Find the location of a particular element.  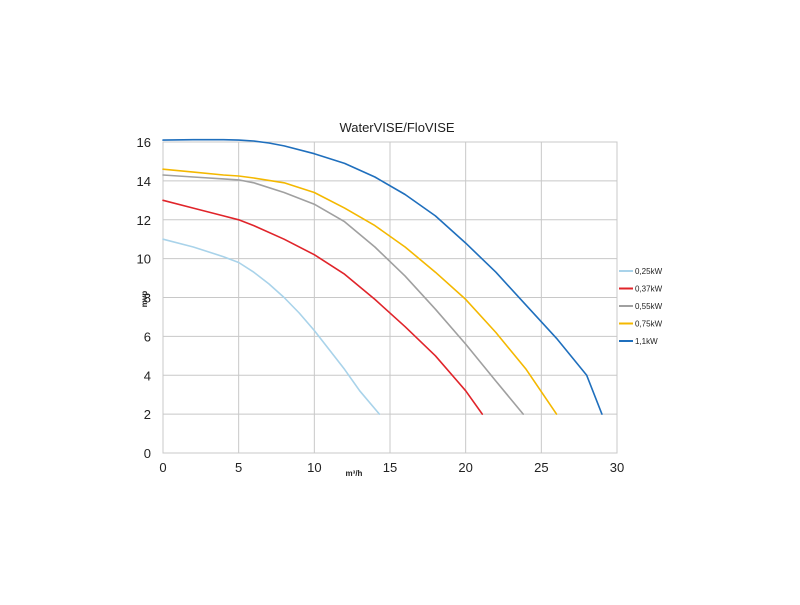

y-tick-label: 10 is located at coordinates (144, 259).